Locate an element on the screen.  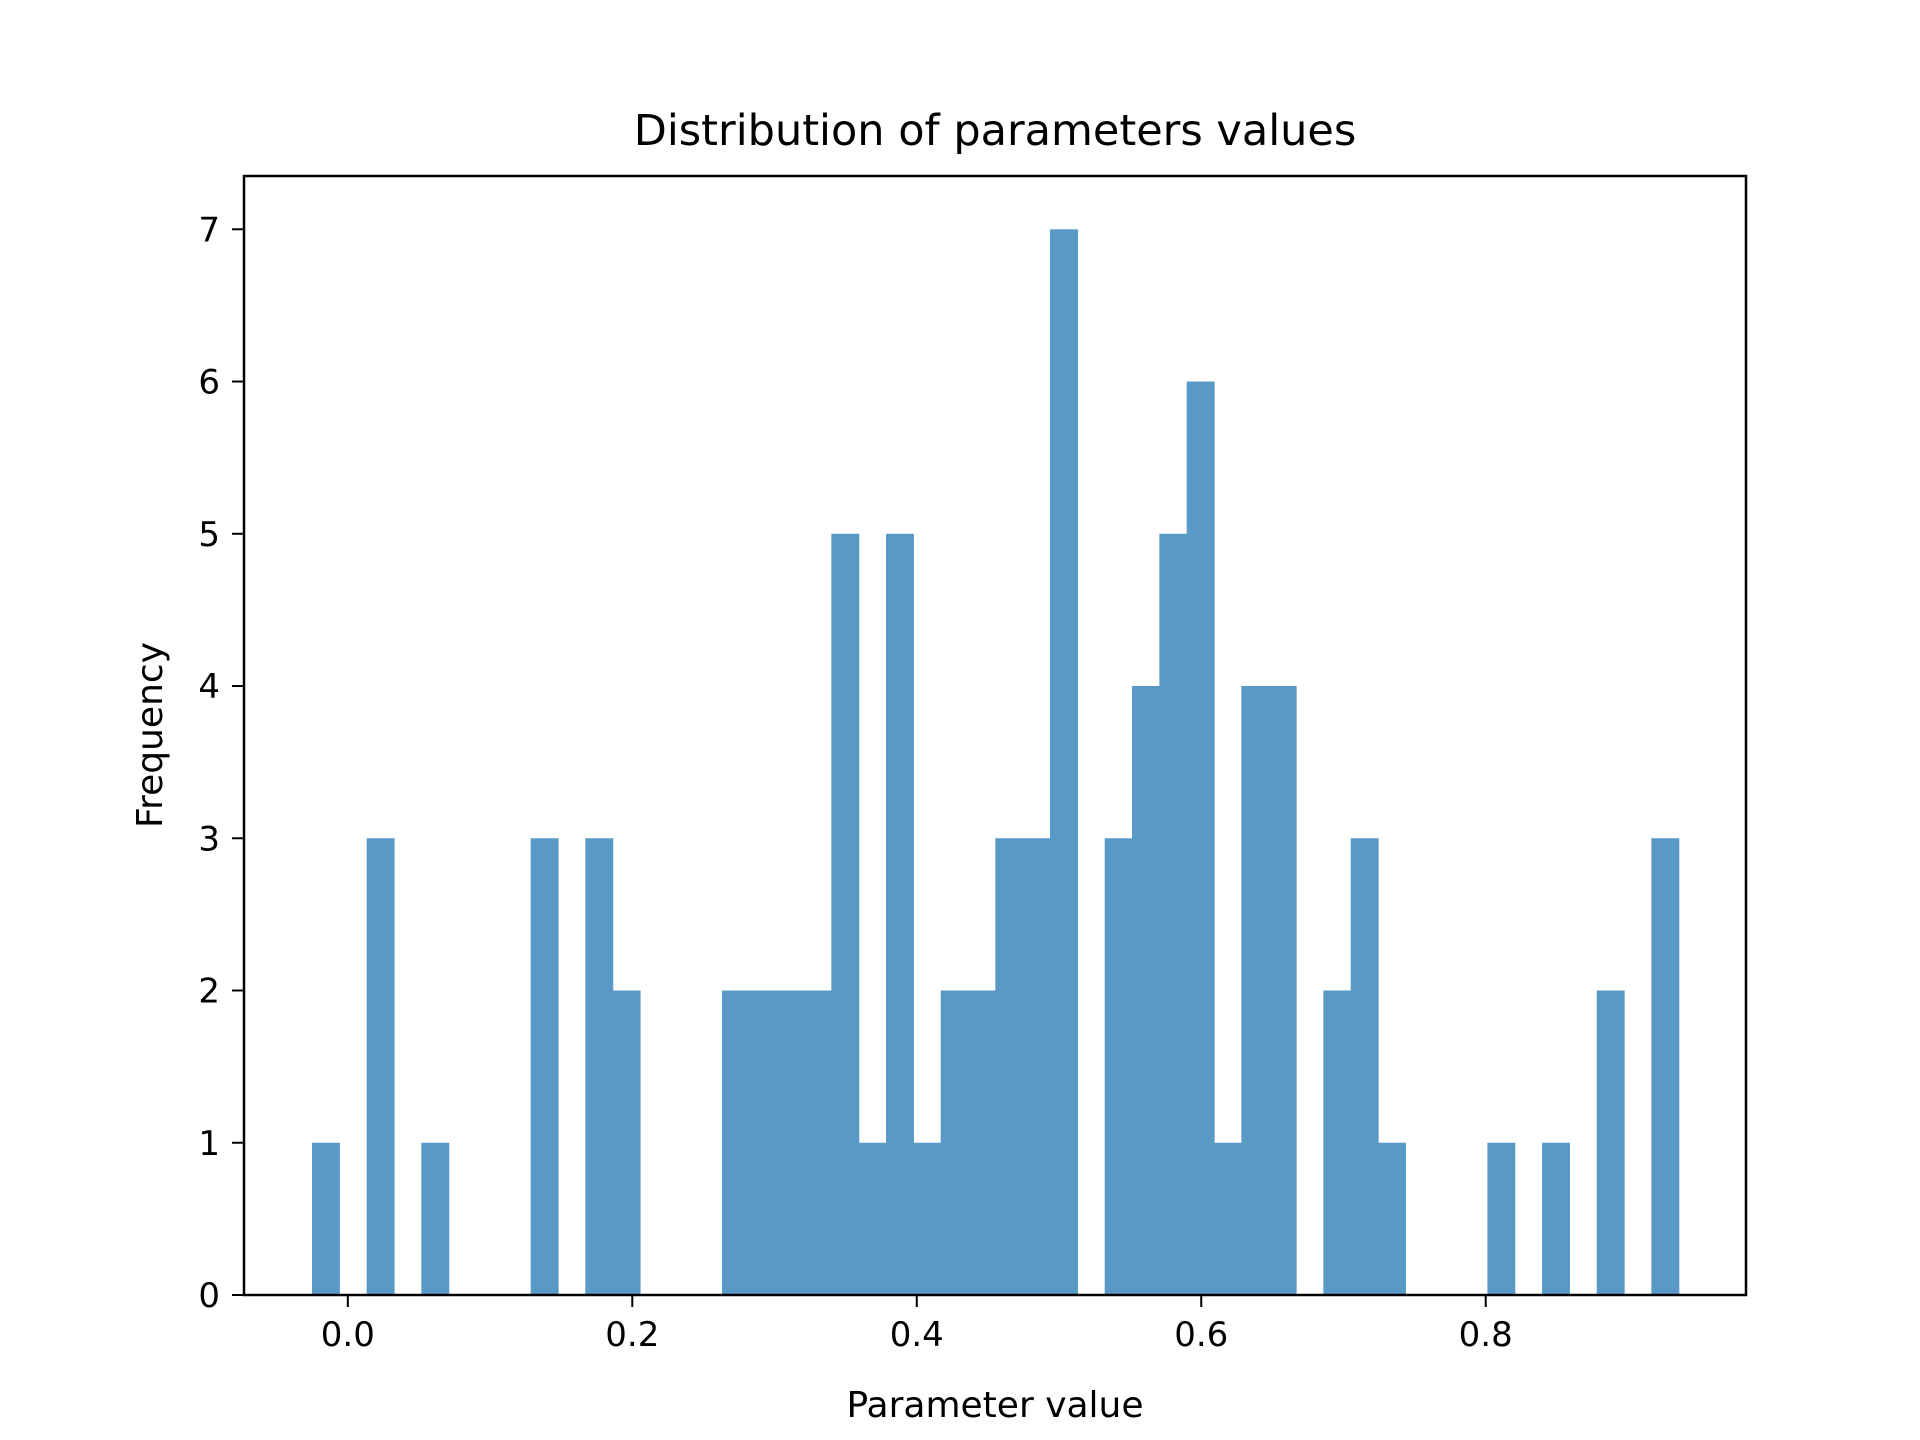
y-tick-label: 5 is located at coordinates (209, 535).